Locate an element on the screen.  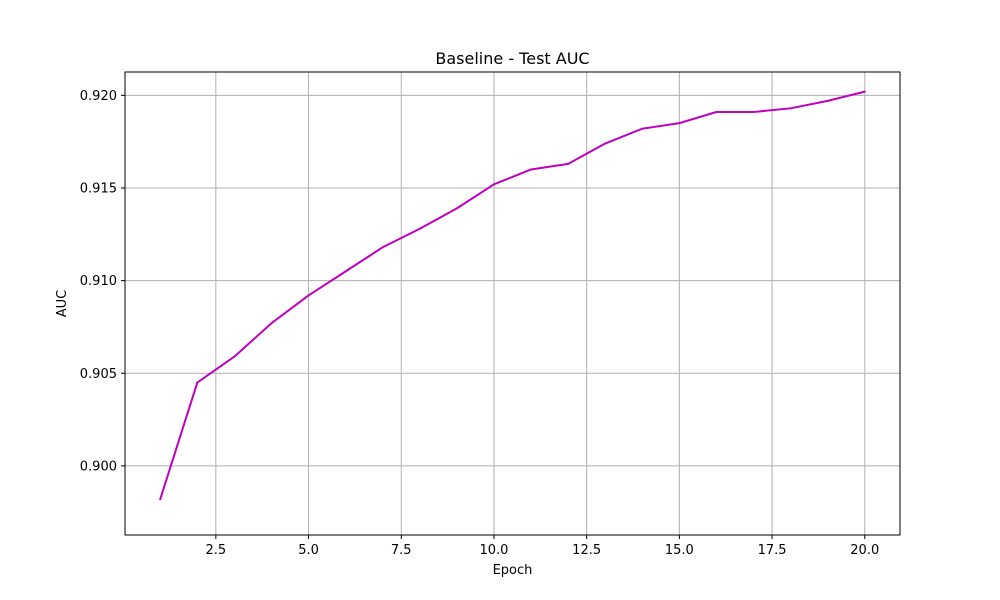
chart-title: Baseline - Test AUC is located at coordinates (512, 58).